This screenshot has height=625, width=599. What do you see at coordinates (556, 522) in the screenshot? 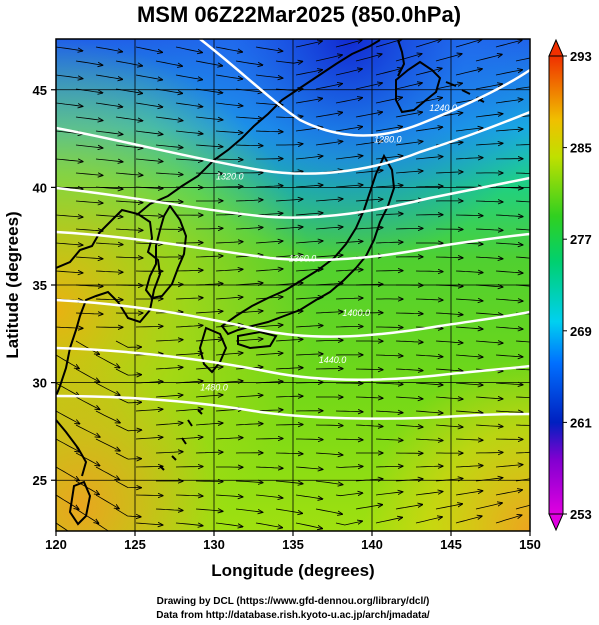
I see `colorbar-min-triangle` at bounding box center [556, 522].